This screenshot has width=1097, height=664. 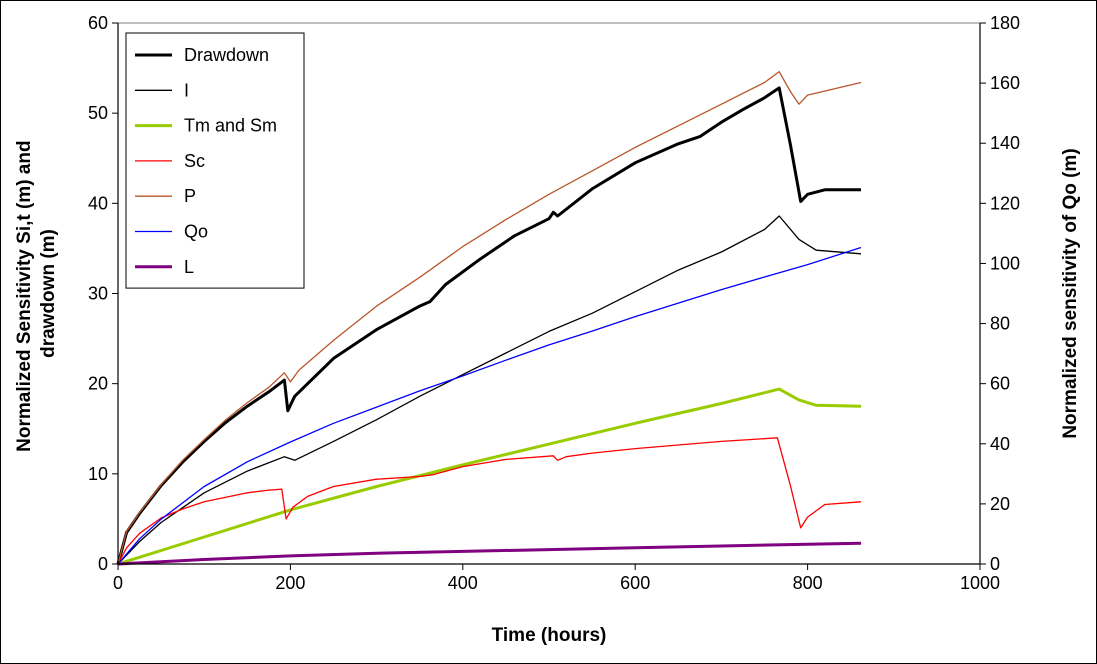 What do you see at coordinates (98, 294) in the screenshot?
I see `y-tick-label: 30` at bounding box center [98, 294].